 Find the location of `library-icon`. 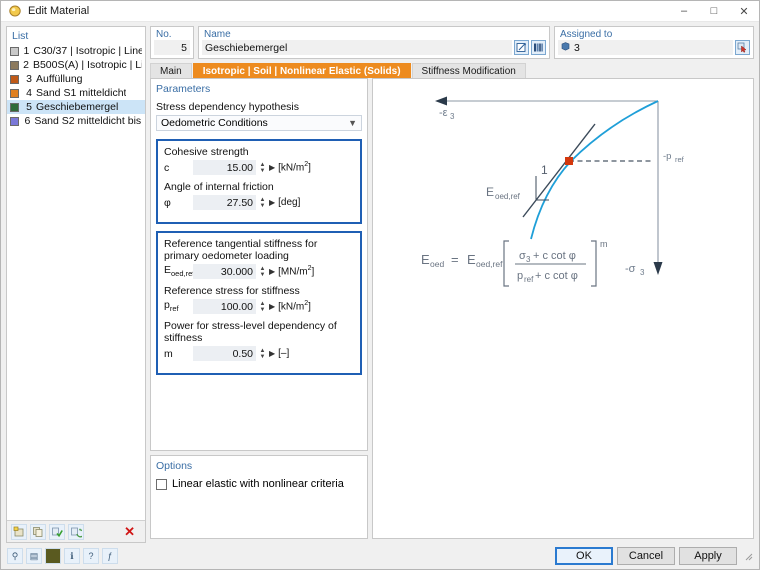

library-icon is located at coordinates (538, 47).